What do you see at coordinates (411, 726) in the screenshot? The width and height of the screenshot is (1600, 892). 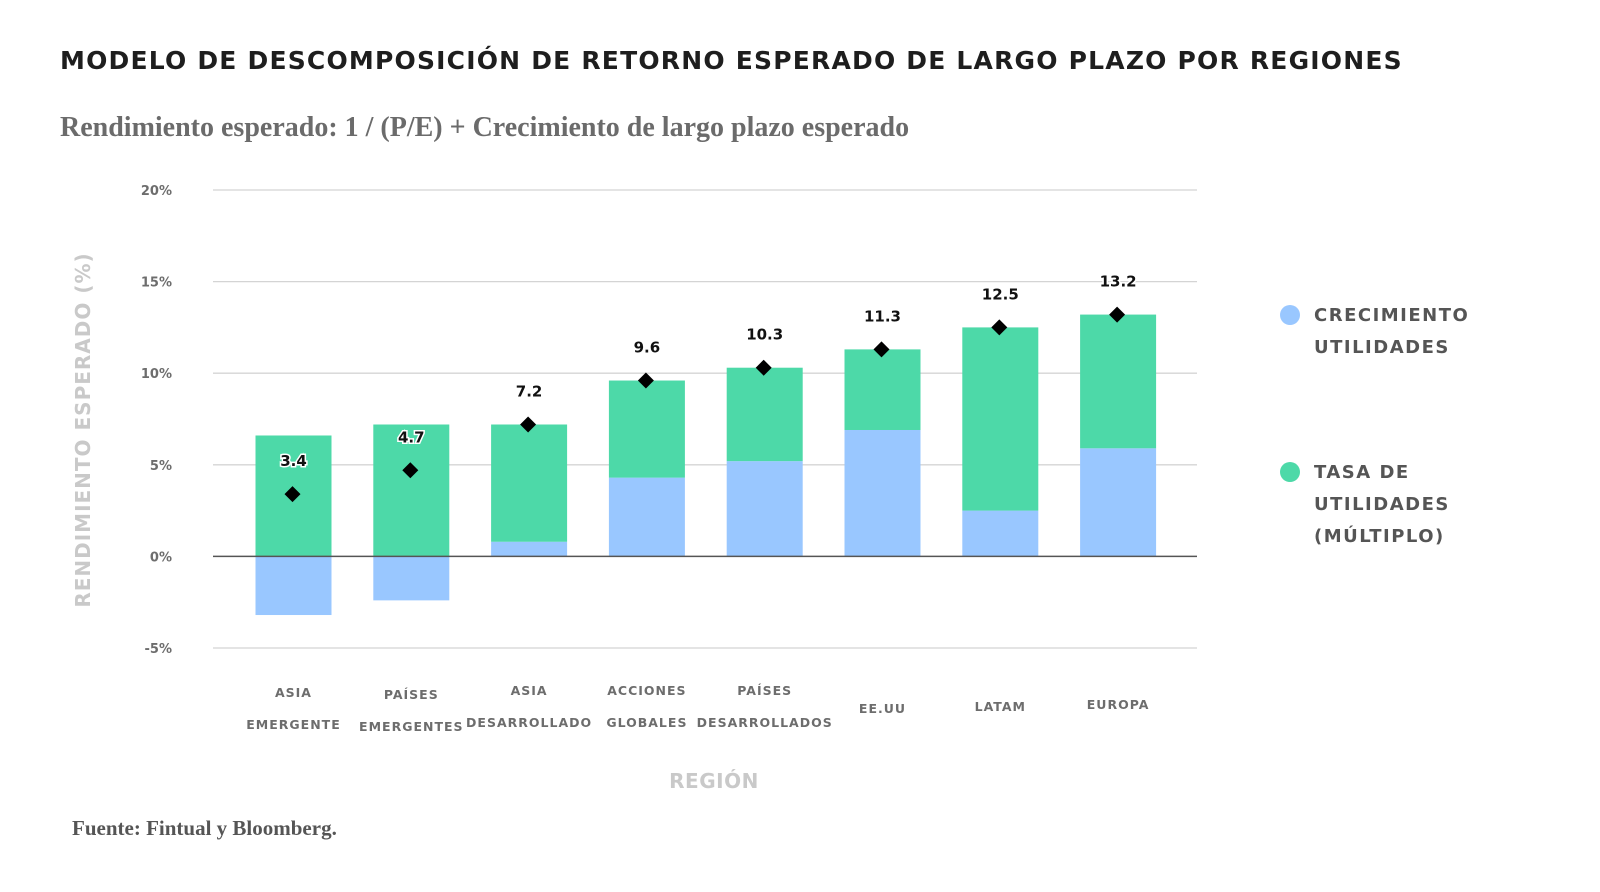 I see `x-category-label: EMERGENTES` at bounding box center [411, 726].